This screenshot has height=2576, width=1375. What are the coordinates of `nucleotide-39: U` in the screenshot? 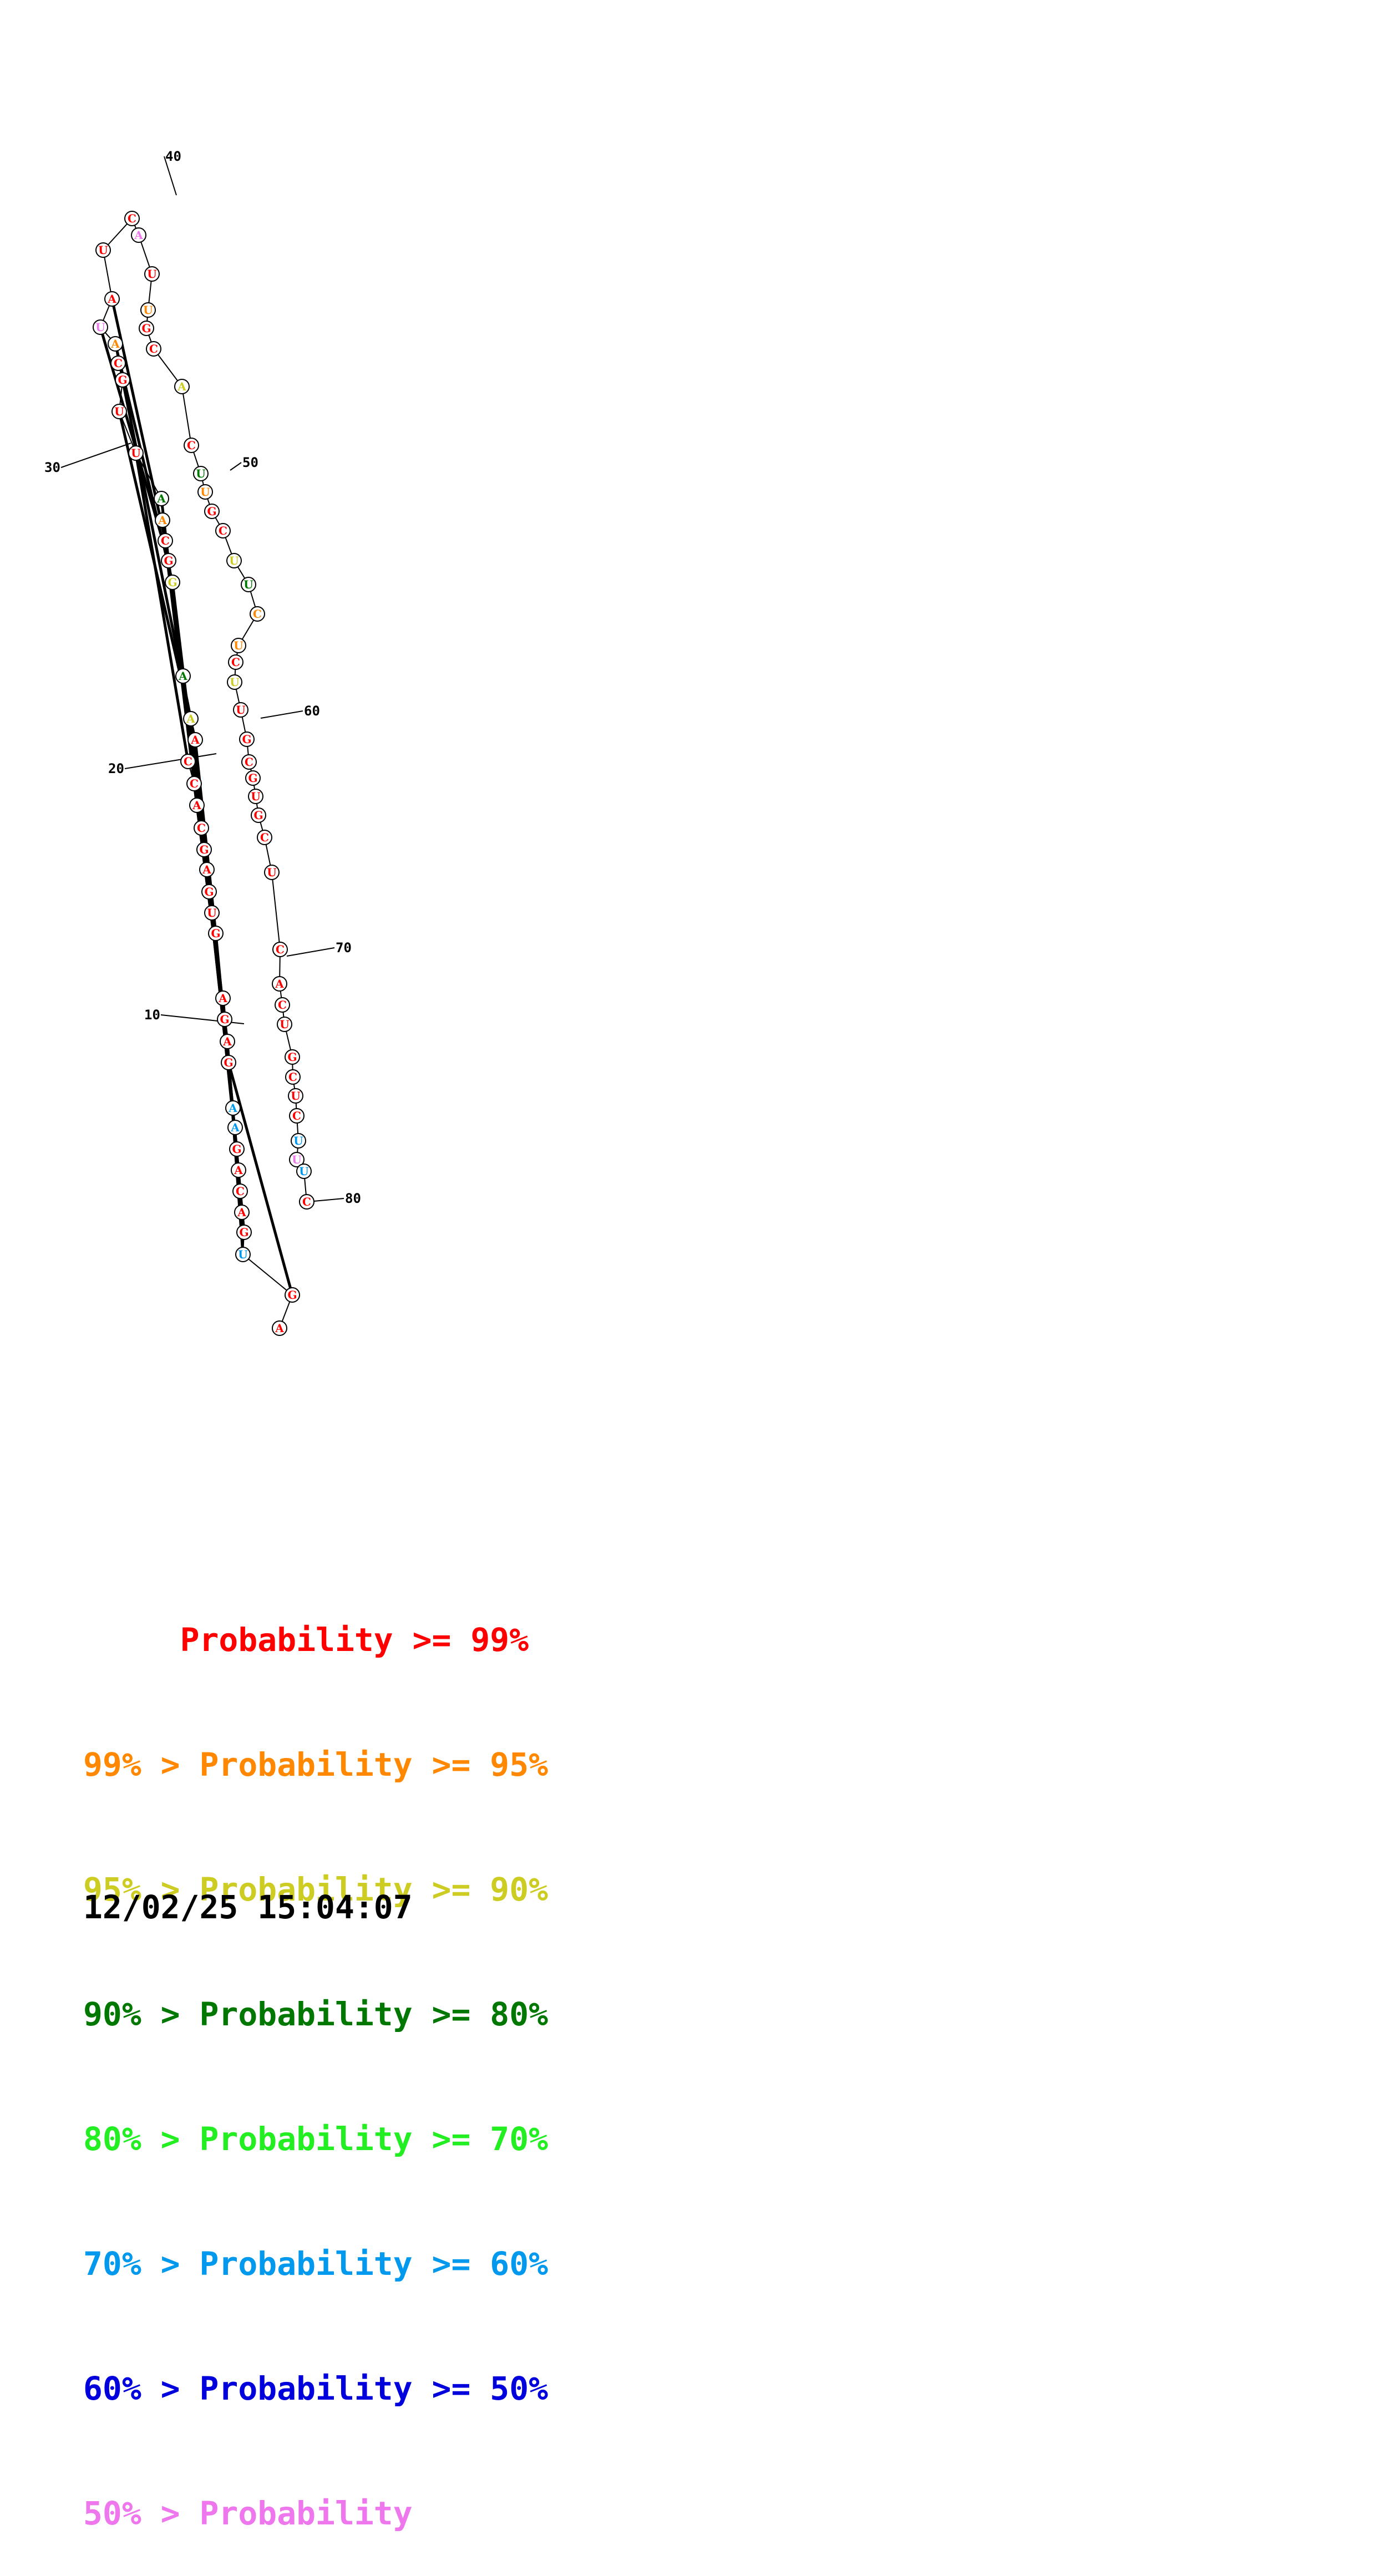 It's located at (103, 250).